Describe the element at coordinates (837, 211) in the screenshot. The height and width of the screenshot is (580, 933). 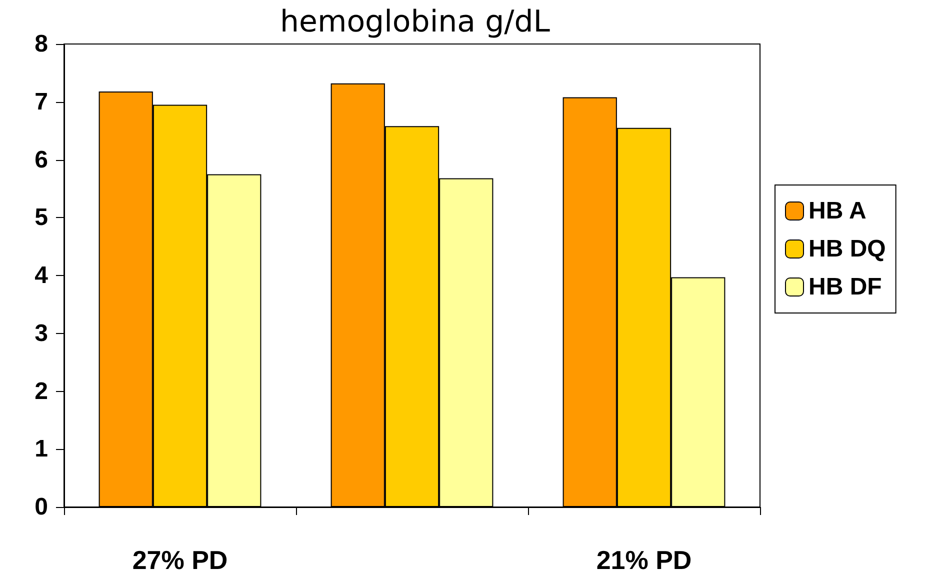
I see `legend-label: HB A` at that location.